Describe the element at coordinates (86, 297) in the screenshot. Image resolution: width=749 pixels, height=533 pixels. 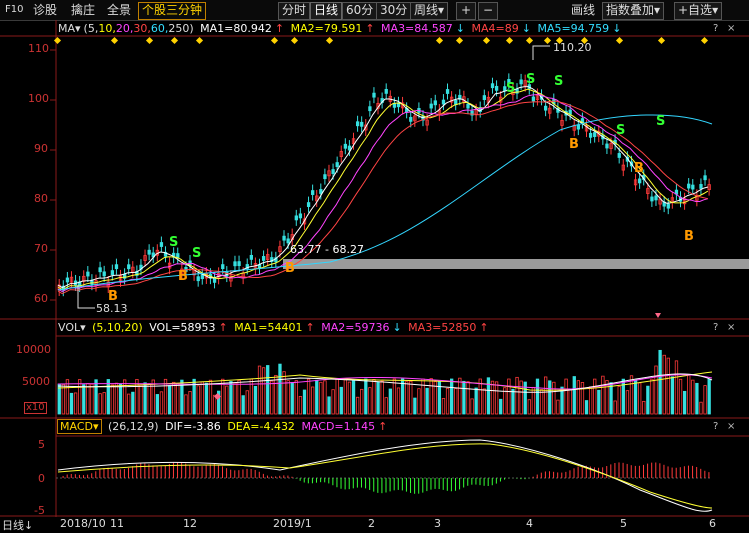
I see `low-pointer` at that location.